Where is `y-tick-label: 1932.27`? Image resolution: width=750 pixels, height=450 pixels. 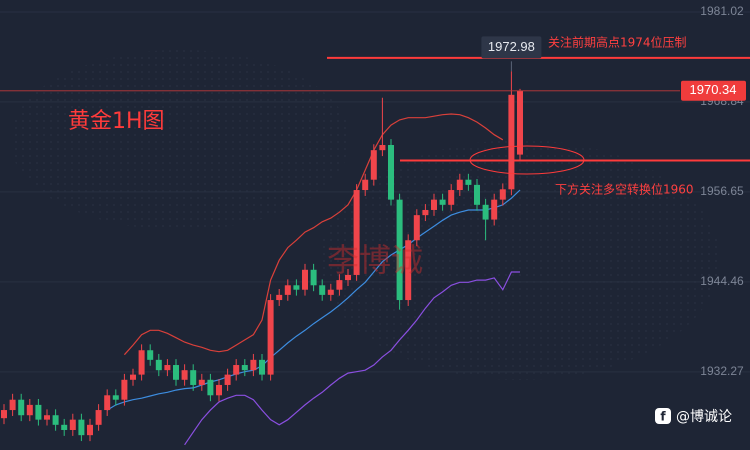
y-tick-label: 1932.27 is located at coordinates (722, 371).